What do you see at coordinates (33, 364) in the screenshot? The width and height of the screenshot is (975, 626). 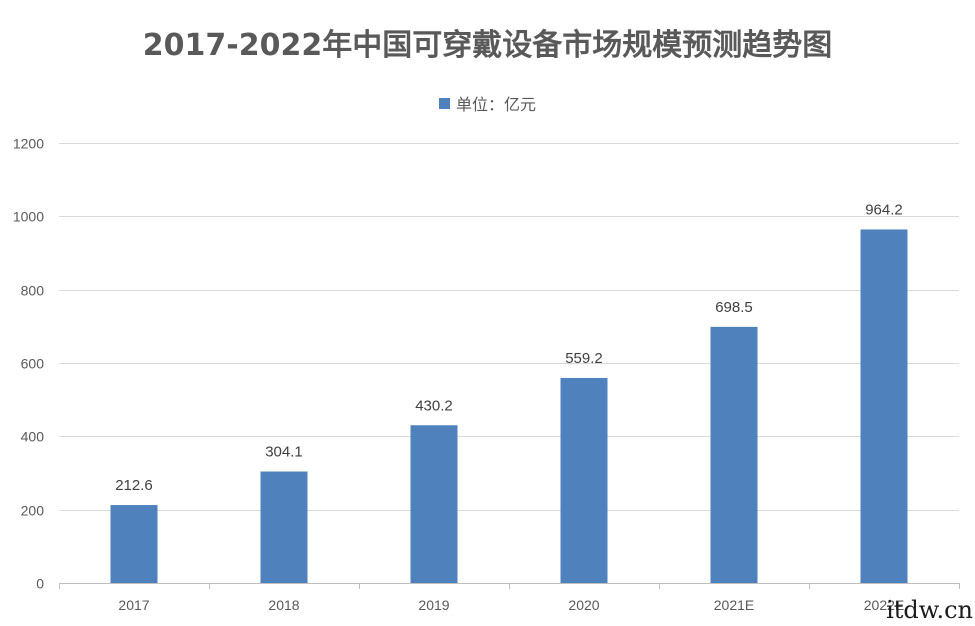 I see `y-tick-label: 600` at bounding box center [33, 364].